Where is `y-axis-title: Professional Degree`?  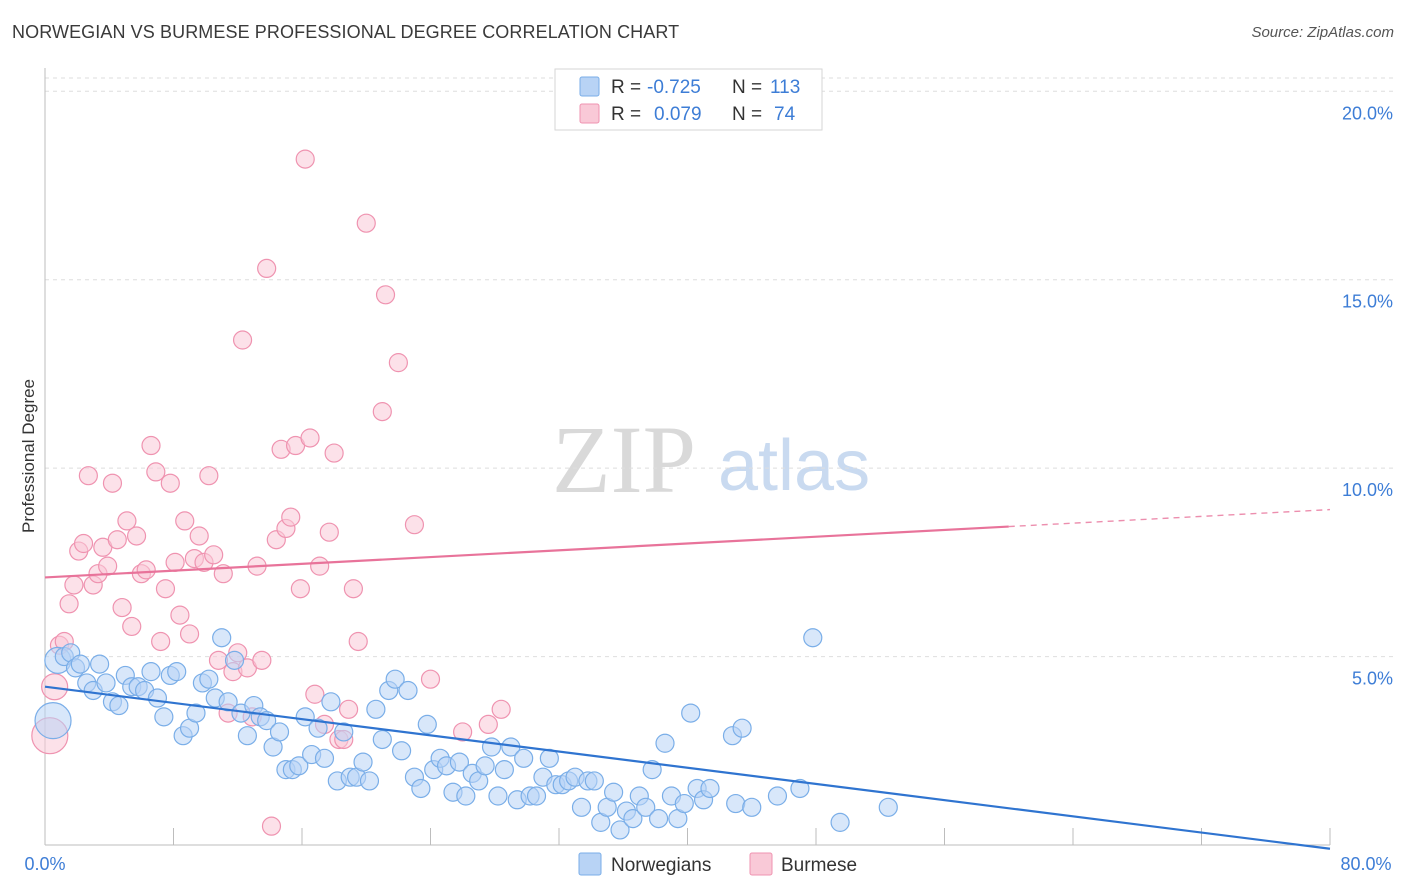
y-axis-title: Professional Degree is located at coordinates (28, 456).